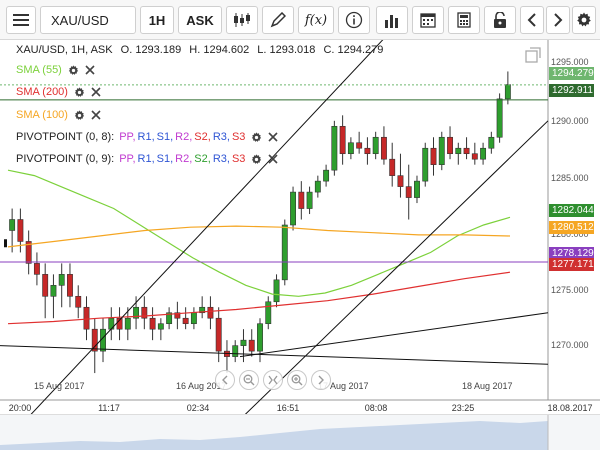 The height and width of the screenshot is (450, 600). I want to click on chevron-right-icon, so click(558, 20).